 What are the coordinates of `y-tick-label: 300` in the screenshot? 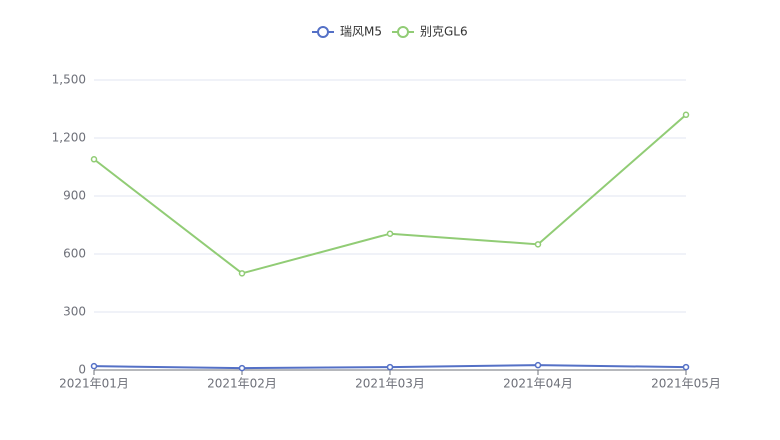 It's located at (74, 312).